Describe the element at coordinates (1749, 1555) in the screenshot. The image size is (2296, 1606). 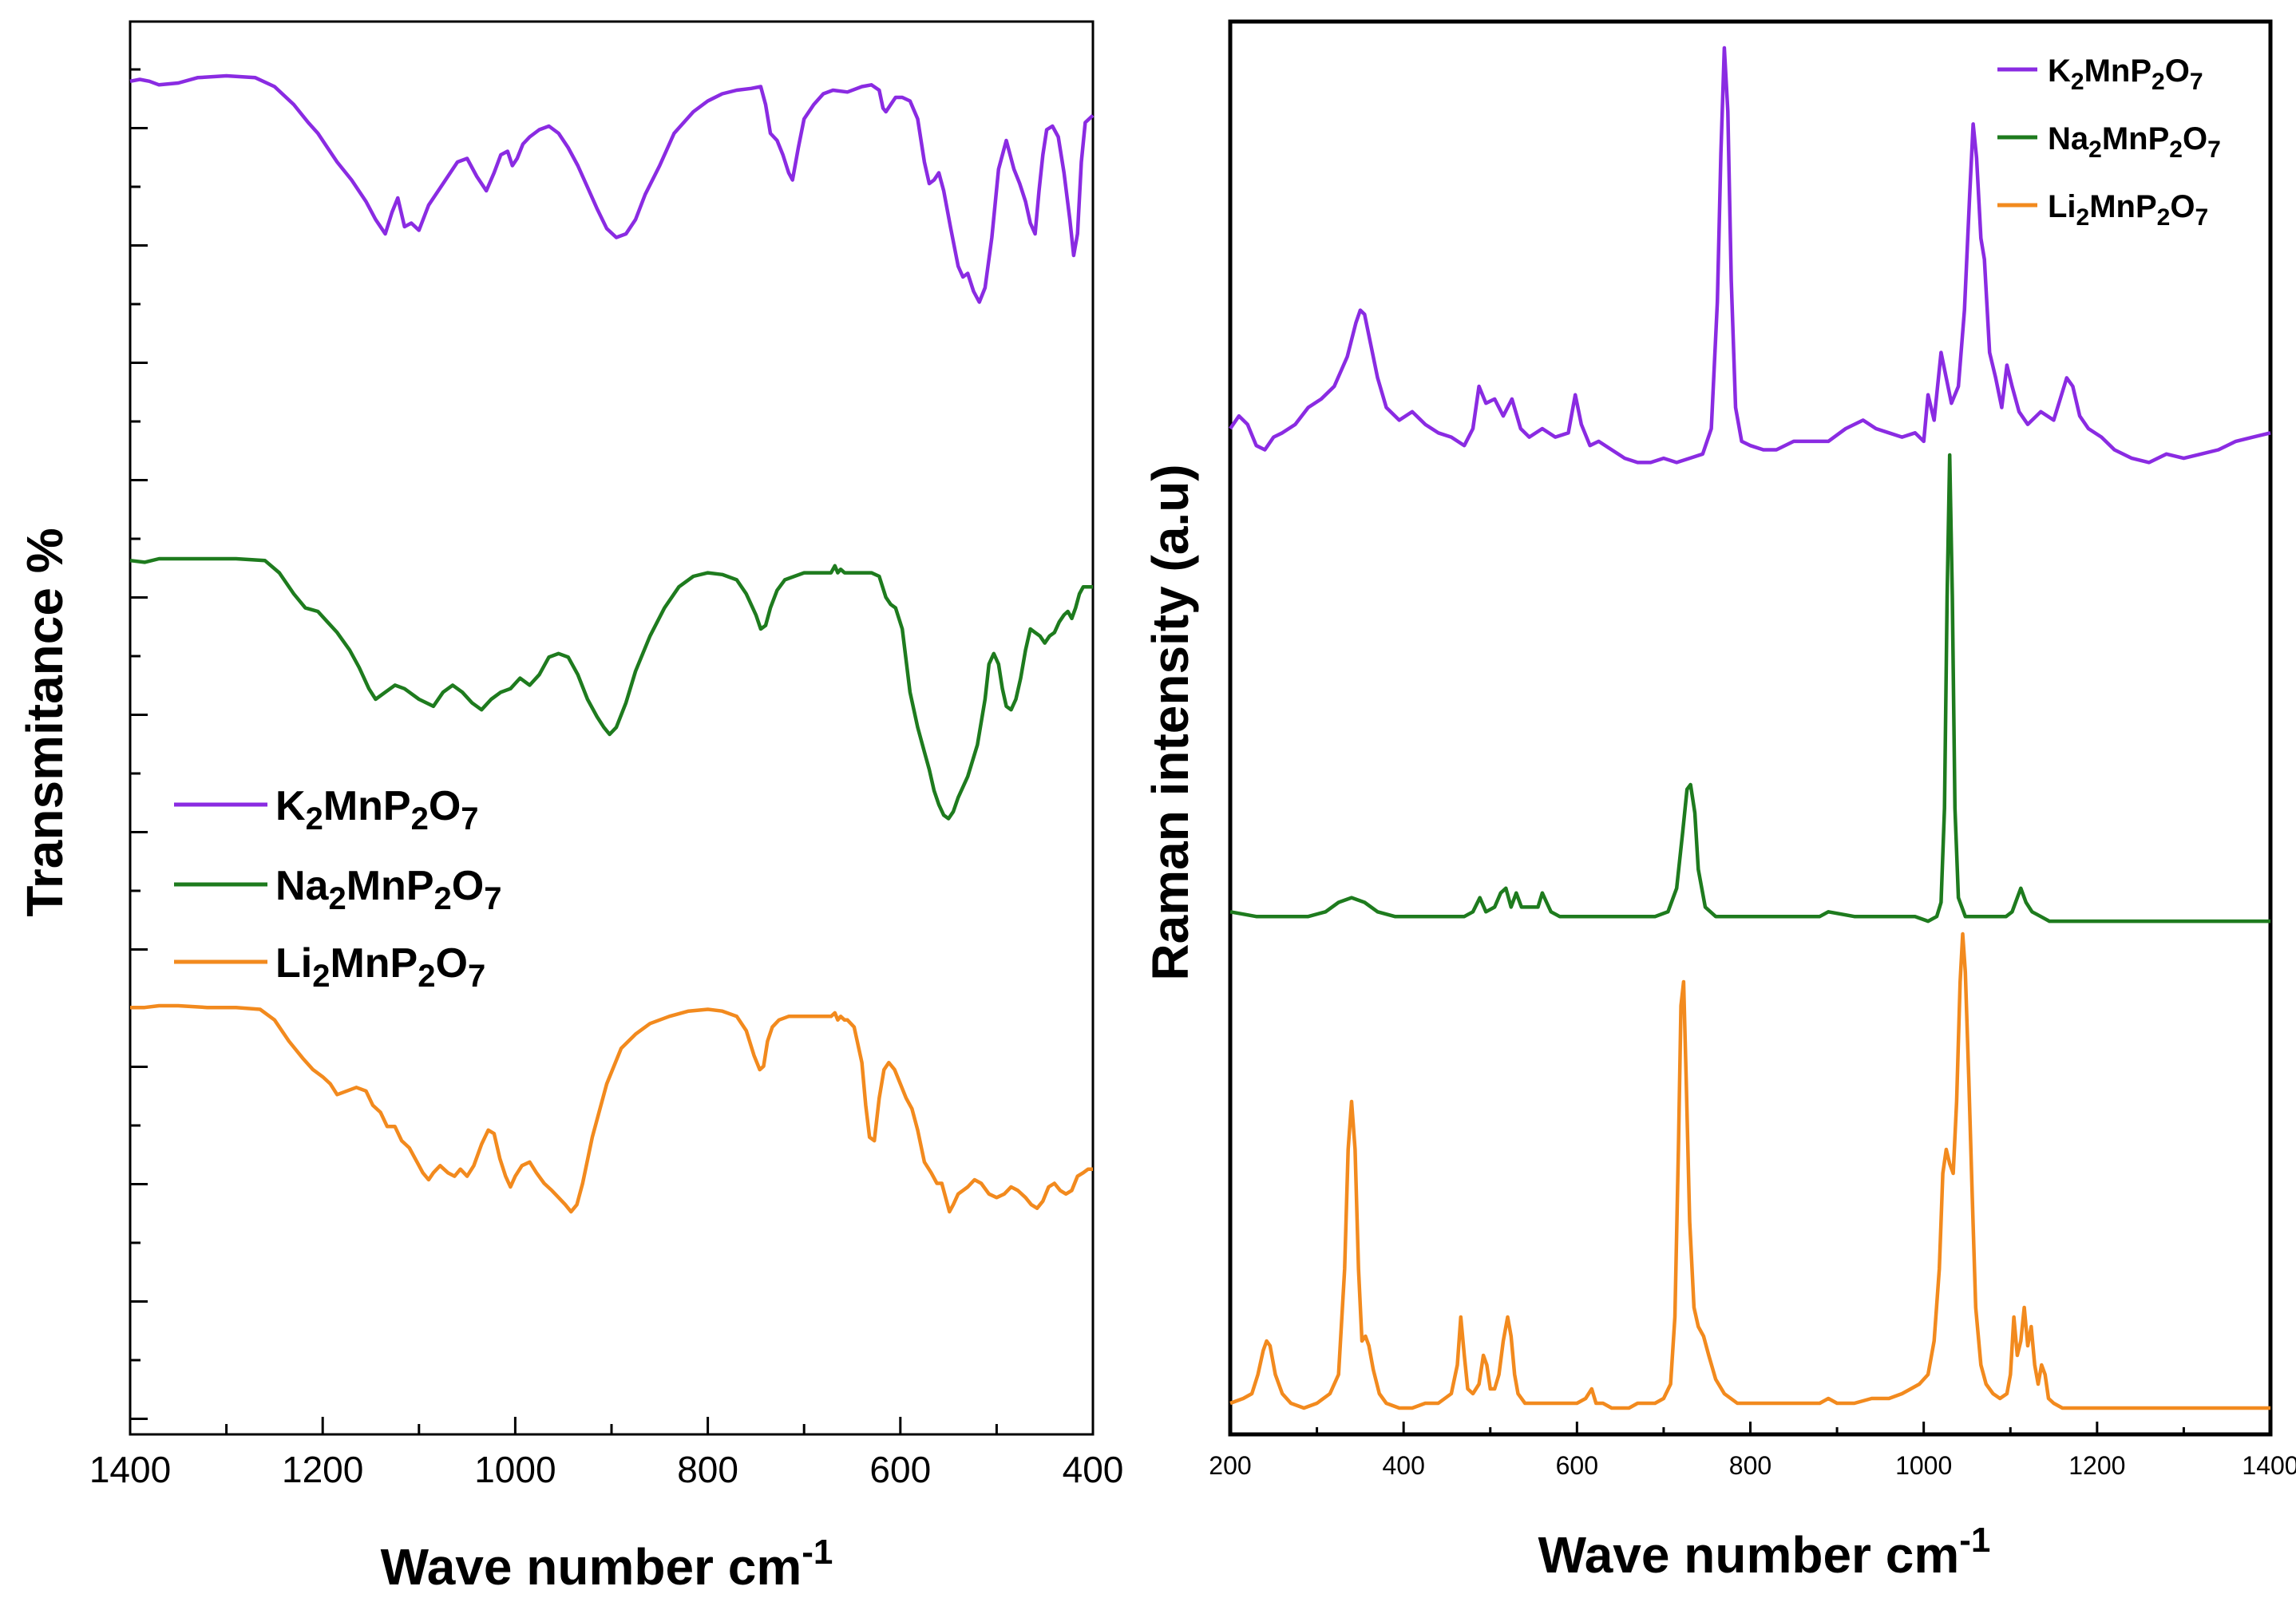
I see `raman-x-axis-title-main: Wave number cm` at that location.